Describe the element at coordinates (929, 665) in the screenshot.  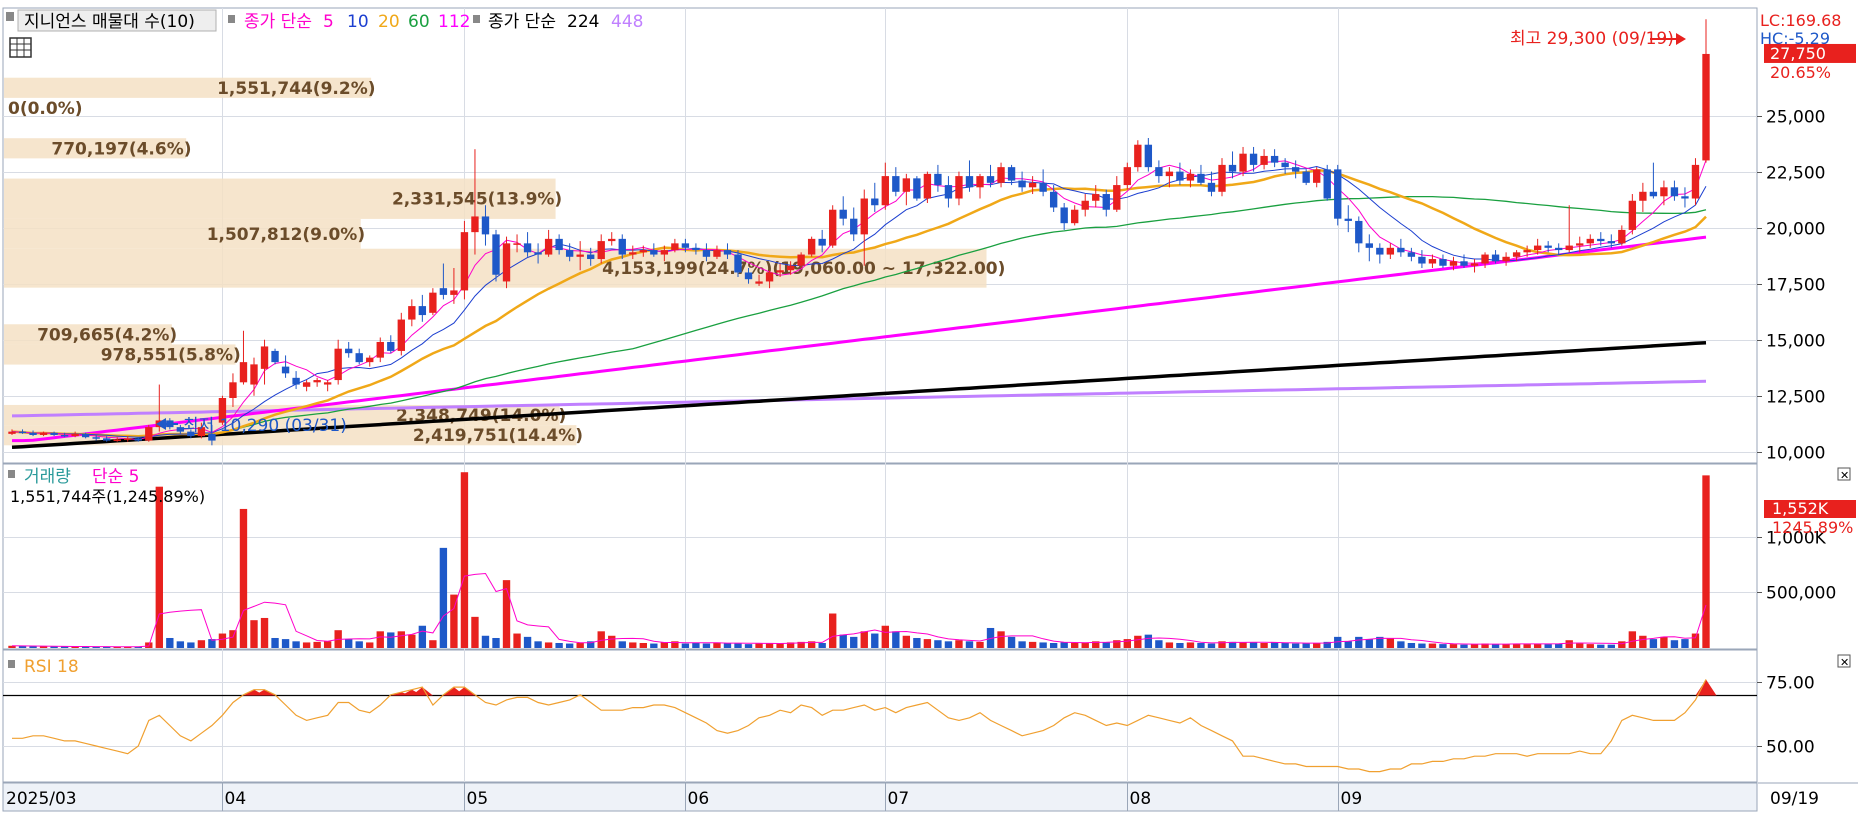
I see `rsi-panel-header: RSI 18 ✕` at that location.